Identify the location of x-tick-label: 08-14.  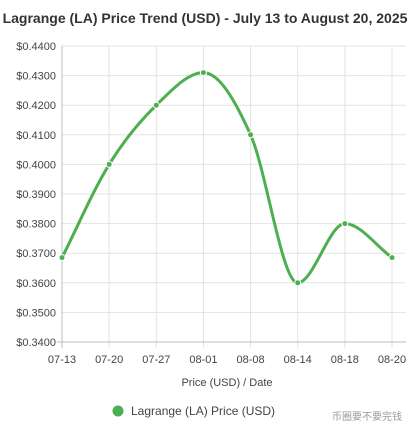
(298, 360).